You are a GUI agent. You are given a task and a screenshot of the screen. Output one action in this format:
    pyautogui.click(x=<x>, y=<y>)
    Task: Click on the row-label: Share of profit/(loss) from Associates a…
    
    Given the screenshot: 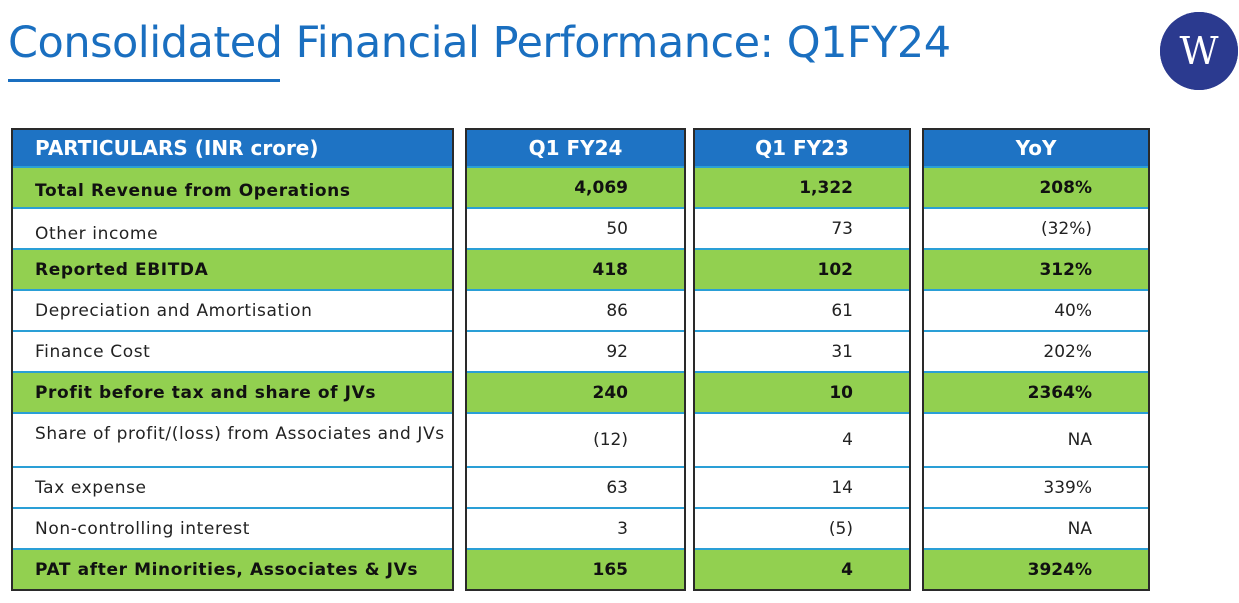 What is the action you would take?
    pyautogui.click(x=232, y=439)
    